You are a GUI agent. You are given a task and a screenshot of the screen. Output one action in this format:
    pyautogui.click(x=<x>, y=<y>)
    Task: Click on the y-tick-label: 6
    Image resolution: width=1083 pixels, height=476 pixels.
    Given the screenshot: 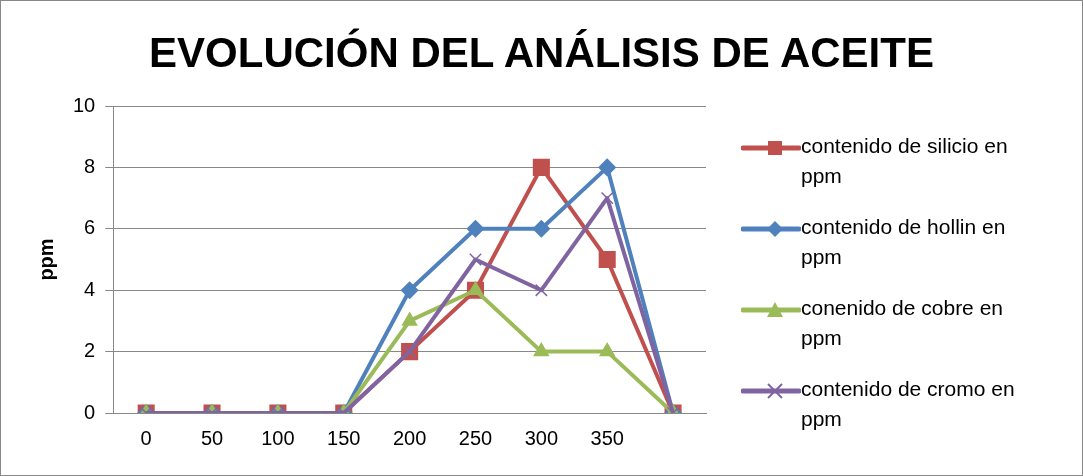 What is the action you would take?
    pyautogui.click(x=90, y=227)
    